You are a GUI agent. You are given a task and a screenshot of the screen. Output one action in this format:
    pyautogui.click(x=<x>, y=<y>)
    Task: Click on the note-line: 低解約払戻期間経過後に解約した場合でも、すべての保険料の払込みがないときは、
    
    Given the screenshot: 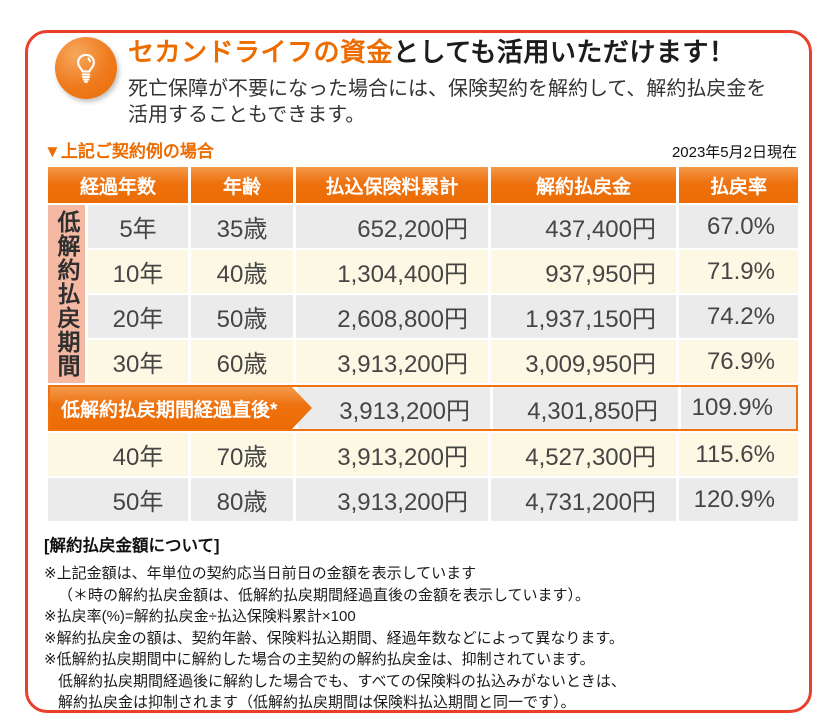 What is the action you would take?
    pyautogui.click(x=342, y=681)
    